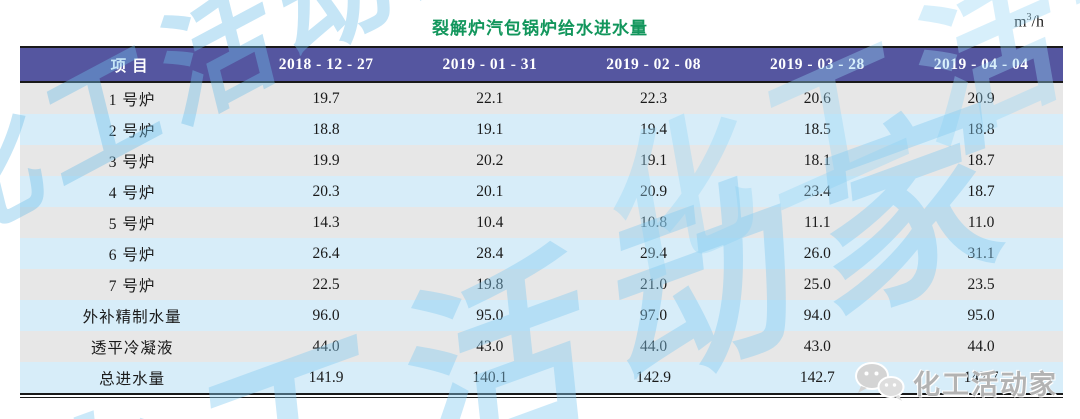  What do you see at coordinates (132, 286) in the screenshot?
I see `row-label: 7 号炉` at bounding box center [132, 286].